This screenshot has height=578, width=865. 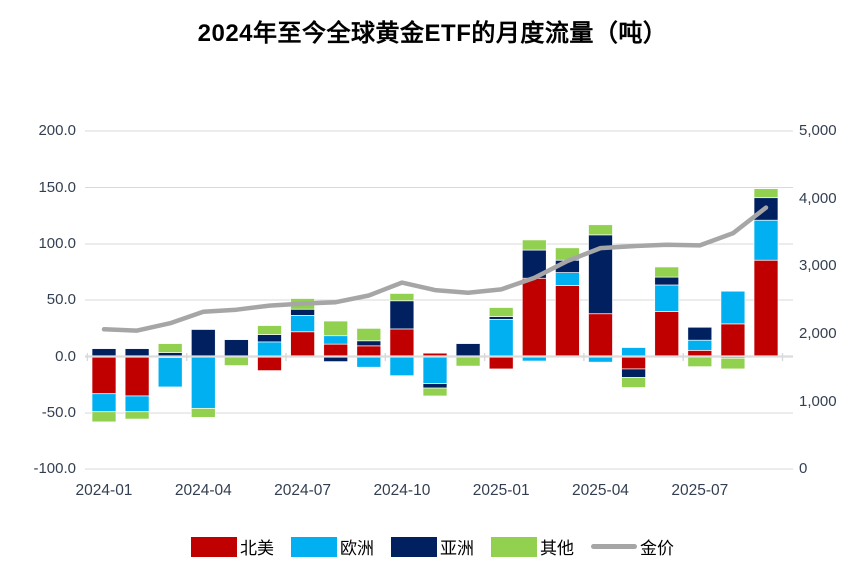 I want to click on legend-item-europe: 欧洲, so click(x=332, y=546).